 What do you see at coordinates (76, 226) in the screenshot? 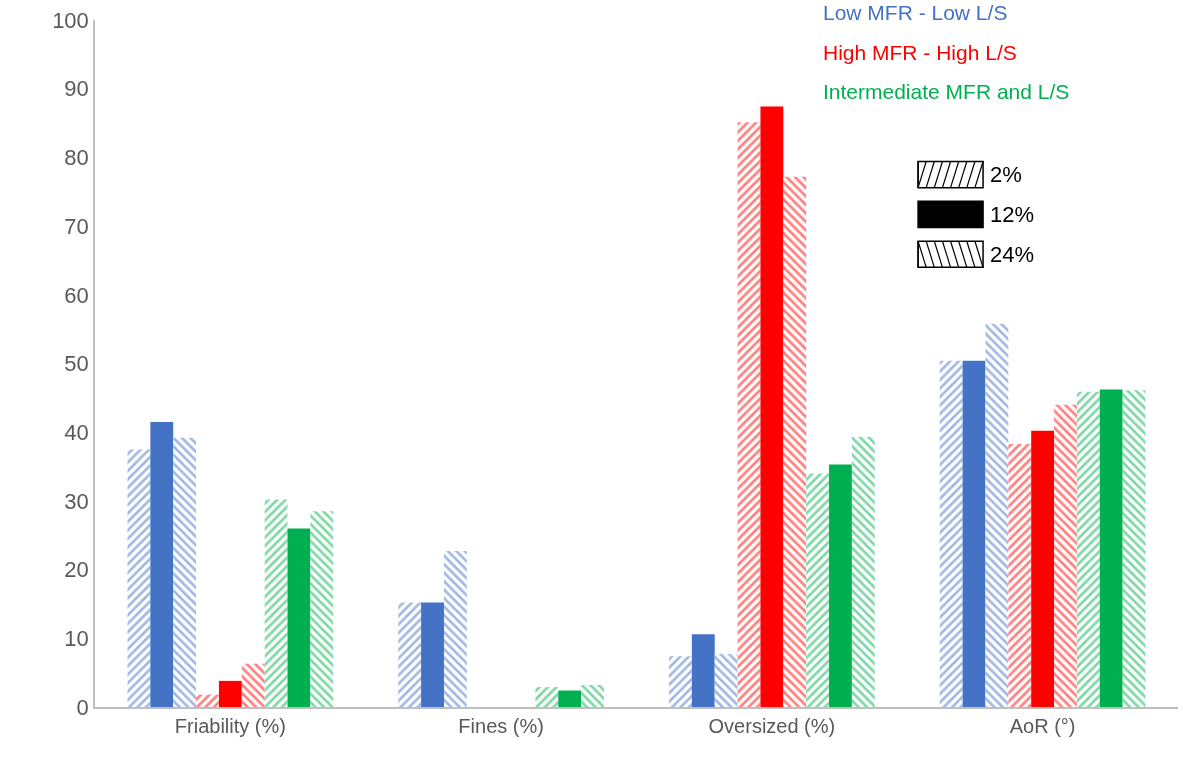
I see `y-tick-label: 70` at bounding box center [76, 226].